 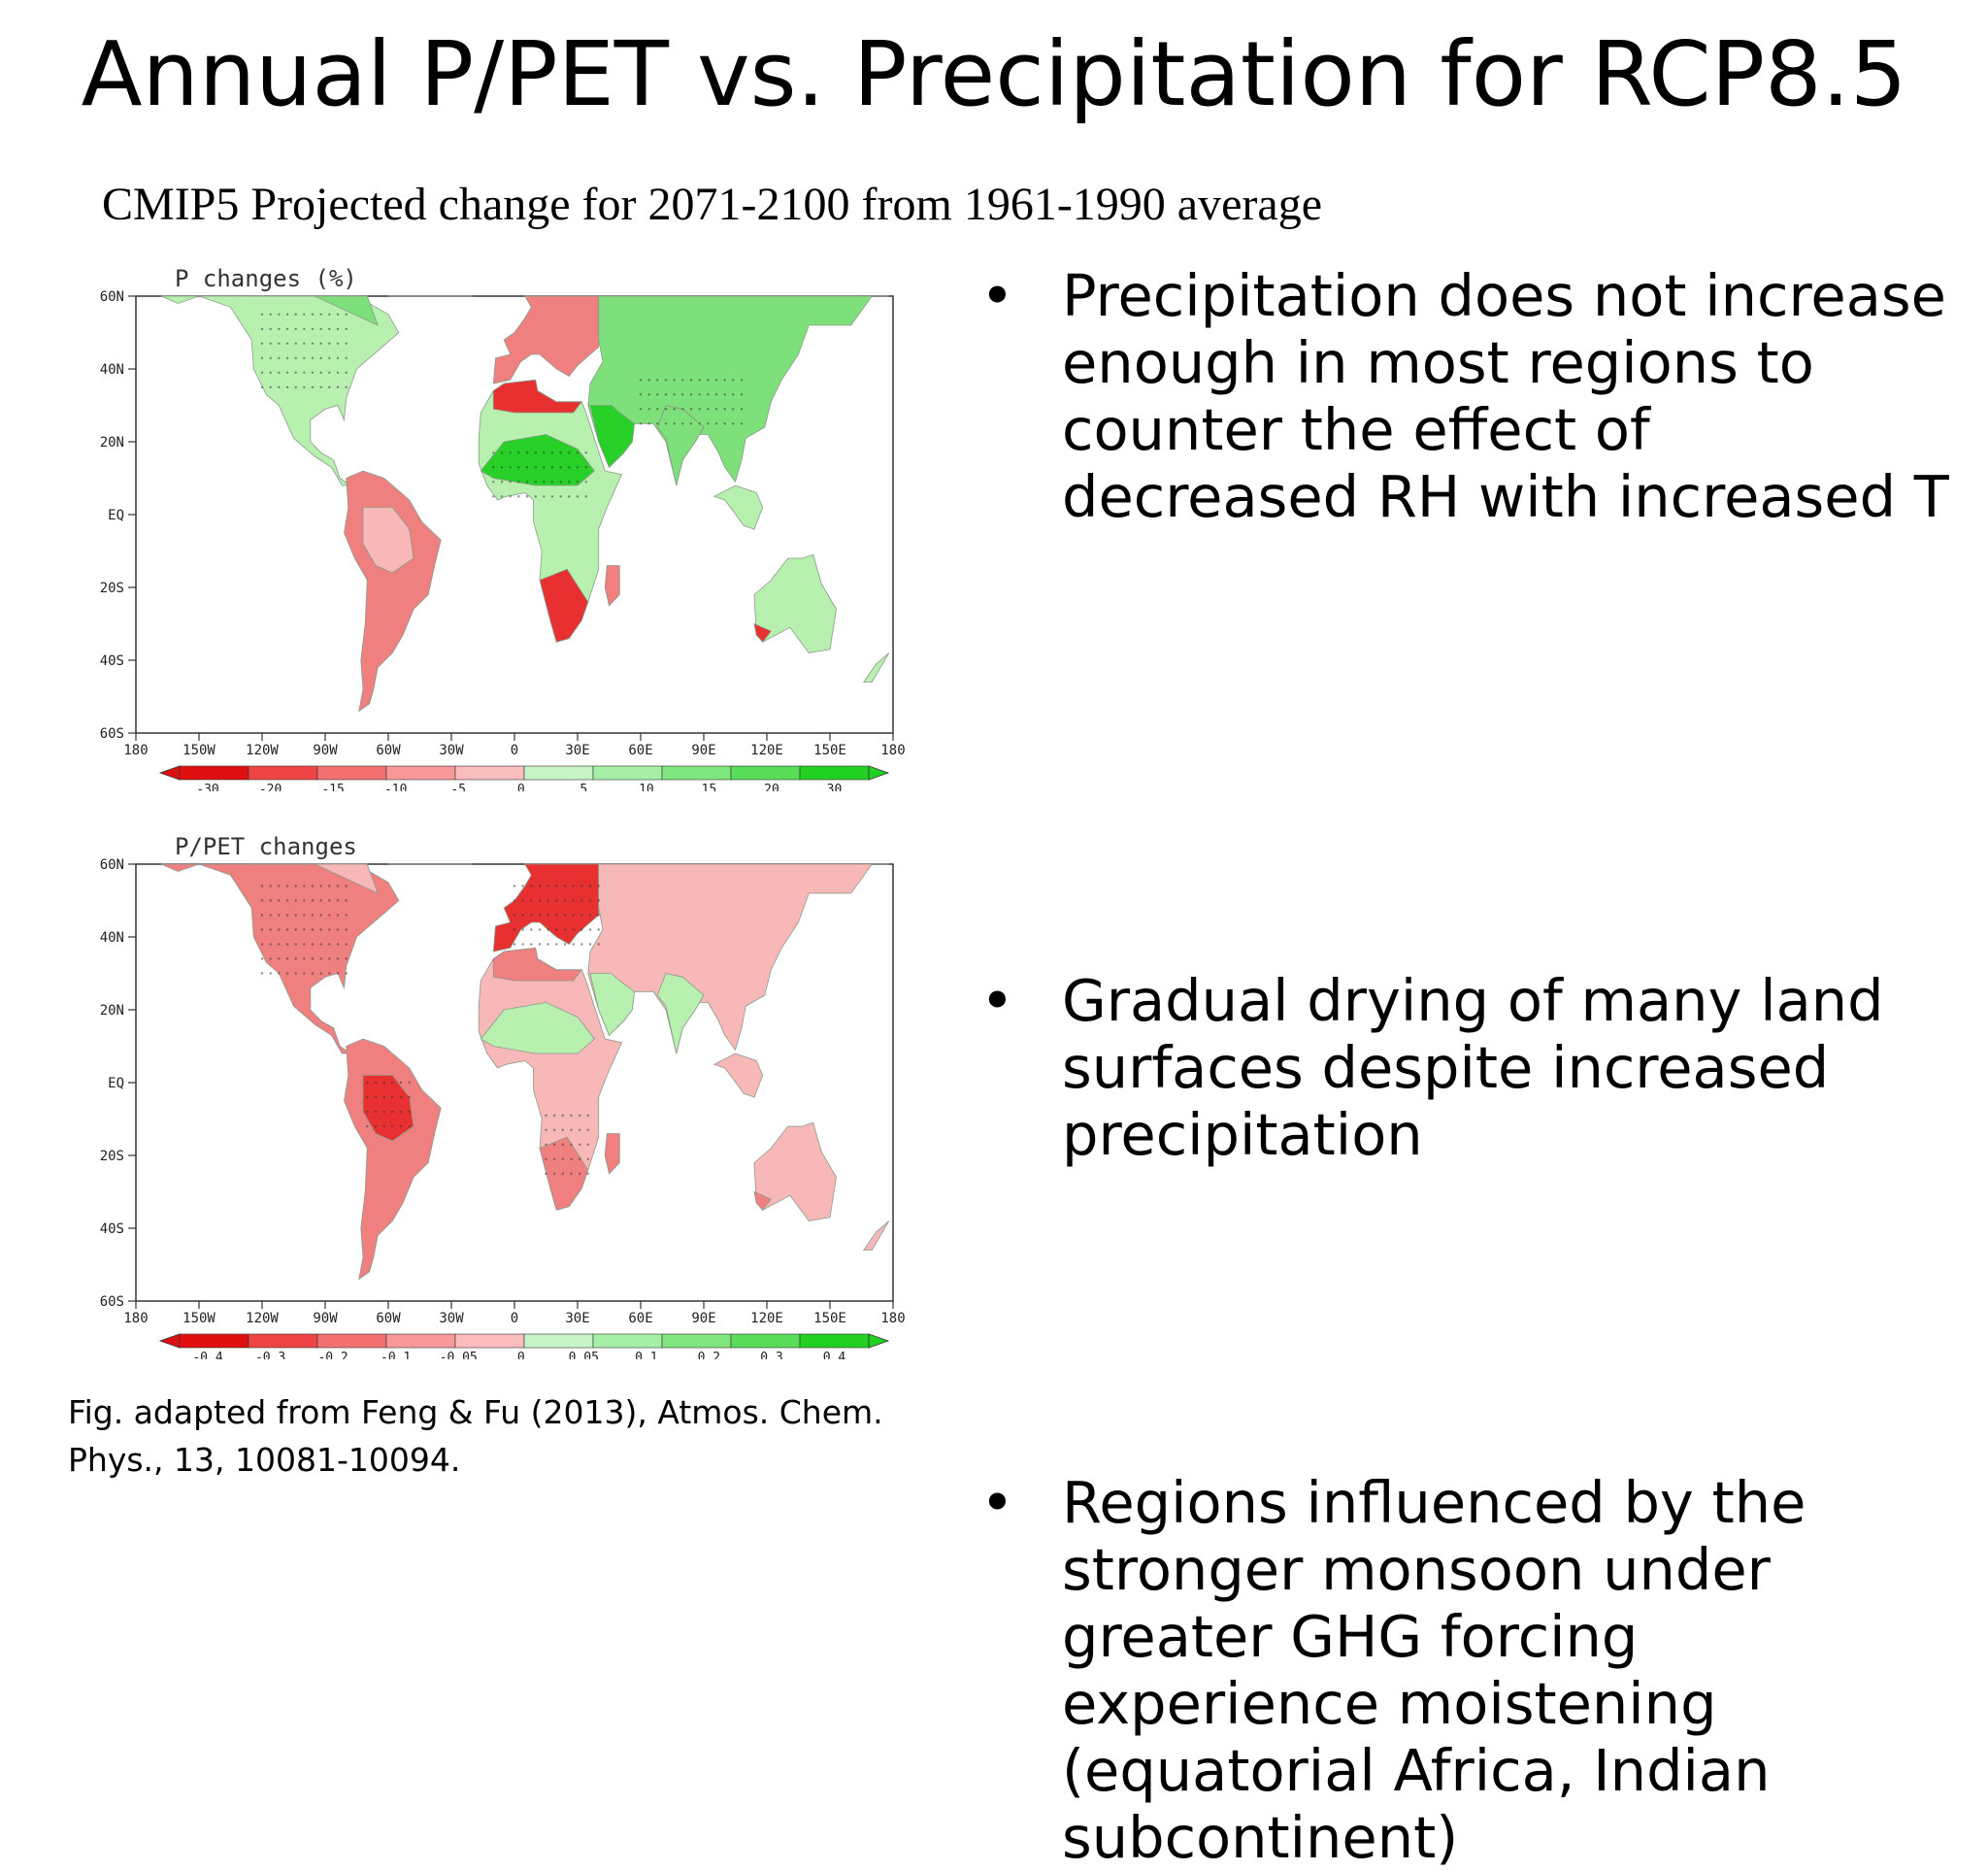 I want to click on region-sahel-band, so click(x=538, y=460).